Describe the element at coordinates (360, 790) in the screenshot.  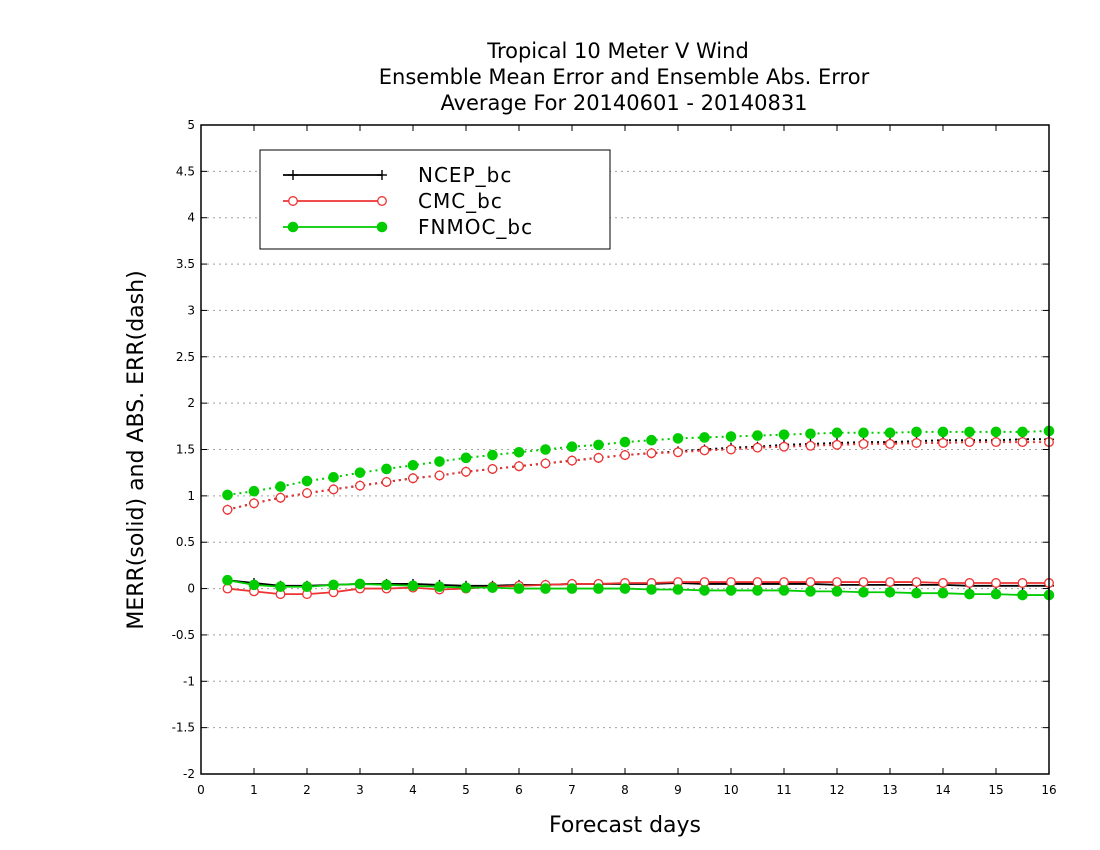
I see `x-tick-label: 3` at that location.